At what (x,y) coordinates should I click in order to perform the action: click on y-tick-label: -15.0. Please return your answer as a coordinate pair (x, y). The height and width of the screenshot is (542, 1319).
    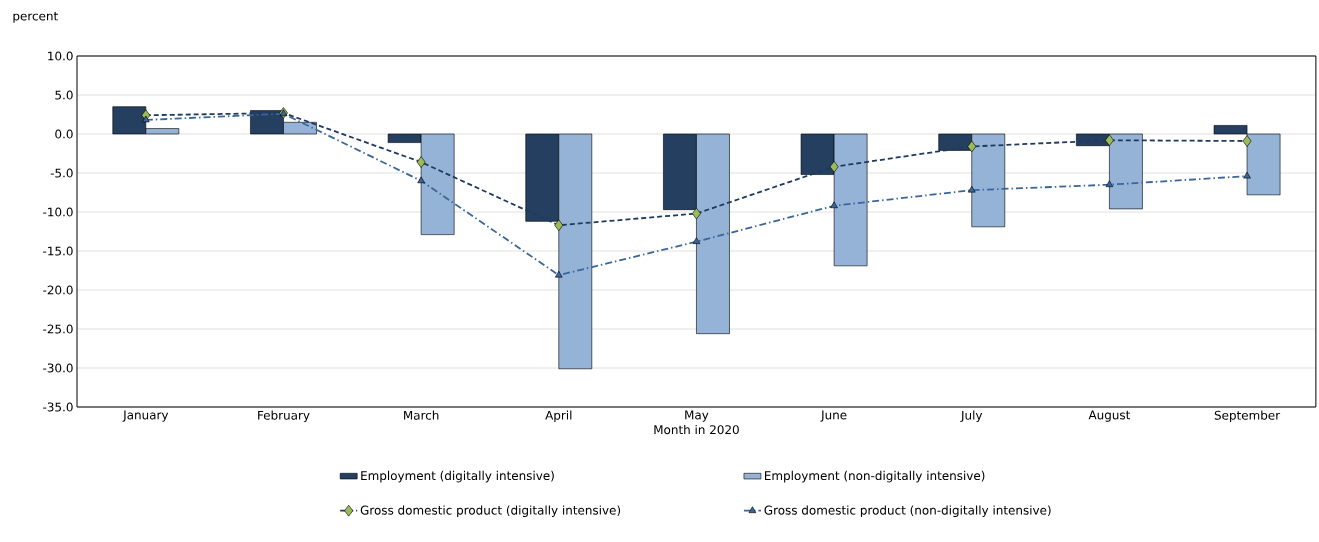
    Looking at the image, I should click on (58, 251).